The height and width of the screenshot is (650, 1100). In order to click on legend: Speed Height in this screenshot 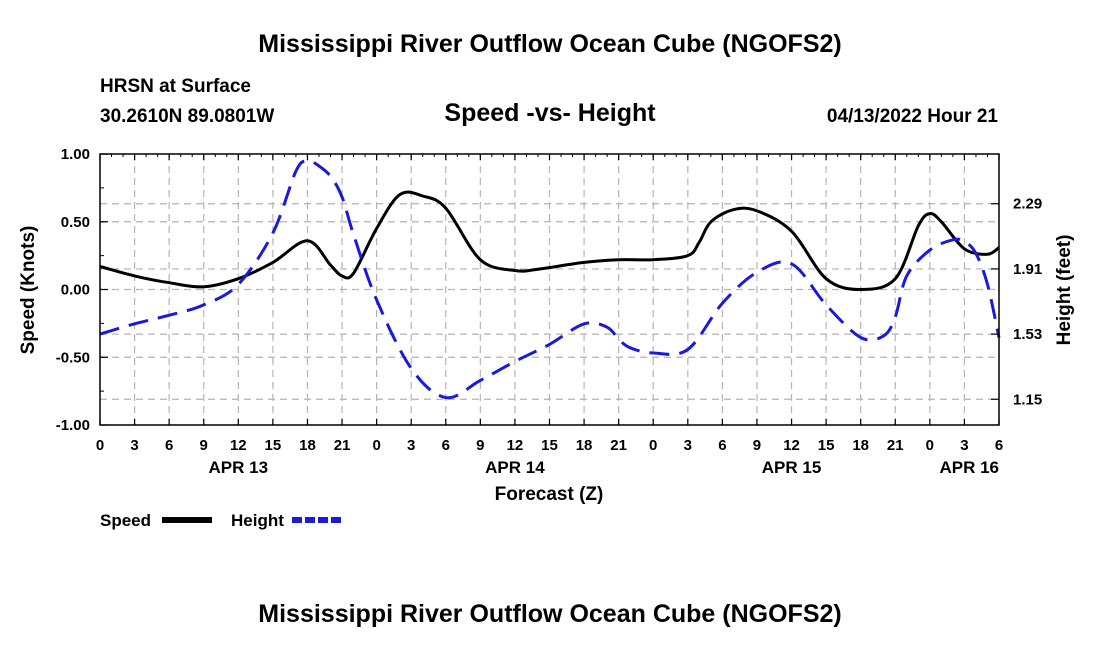, I will do `click(221, 520)`.